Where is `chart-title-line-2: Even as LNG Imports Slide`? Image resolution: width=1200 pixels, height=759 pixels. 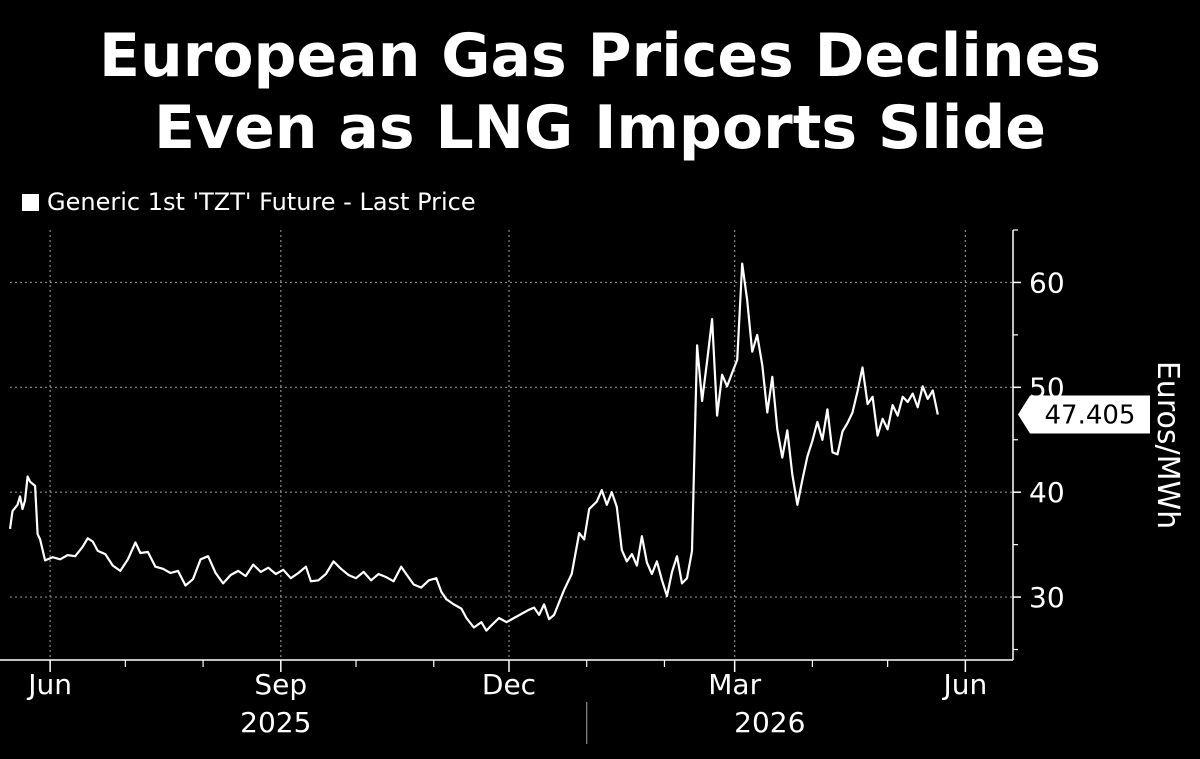
chart-title-line-2: Even as LNG Imports Slide is located at coordinates (600, 128).